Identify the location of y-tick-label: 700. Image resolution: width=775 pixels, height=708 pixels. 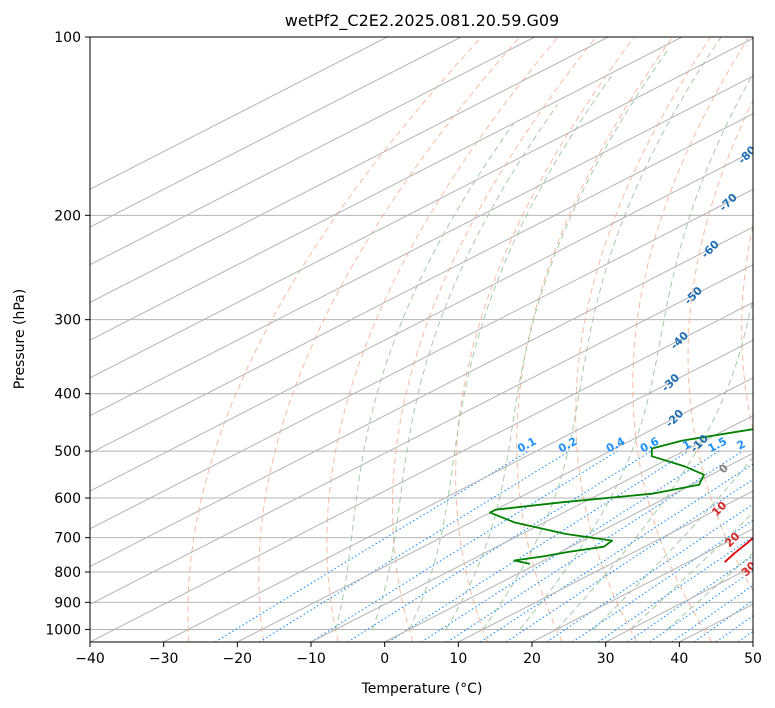
(67, 539).